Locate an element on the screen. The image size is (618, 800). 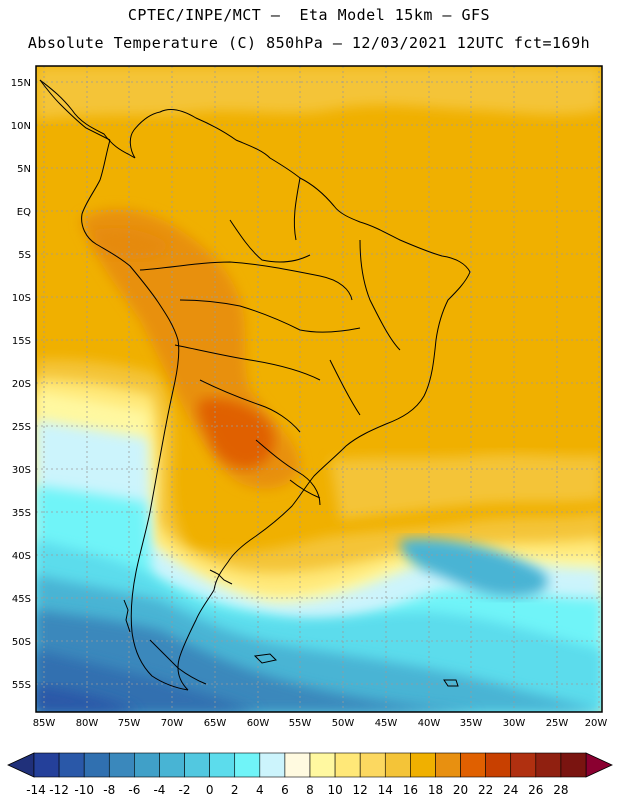
colorbar-label: 16 is located at coordinates (410, 790).